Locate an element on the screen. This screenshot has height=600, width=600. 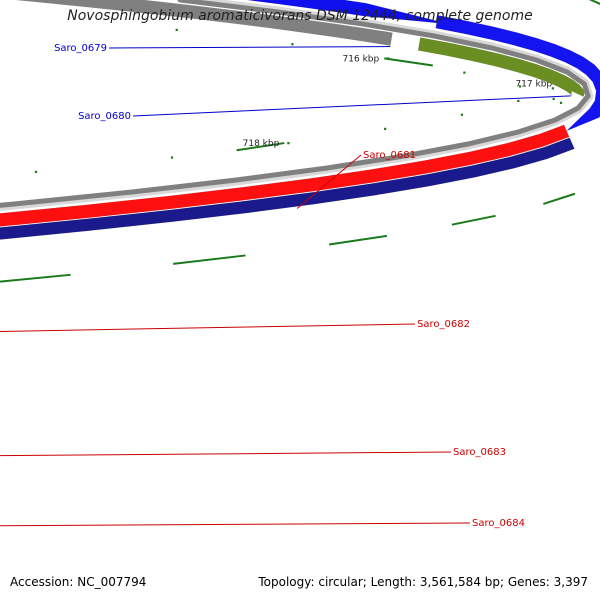
grey-feature is located at coordinates (196, 23).